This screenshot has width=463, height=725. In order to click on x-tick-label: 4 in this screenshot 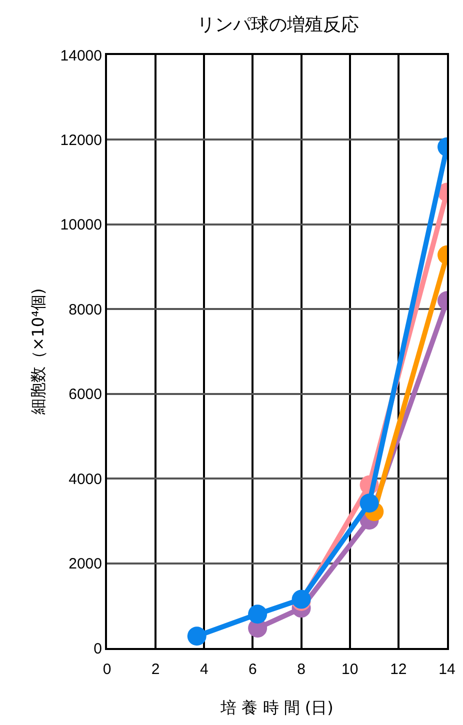, I will do `click(204, 669)`.